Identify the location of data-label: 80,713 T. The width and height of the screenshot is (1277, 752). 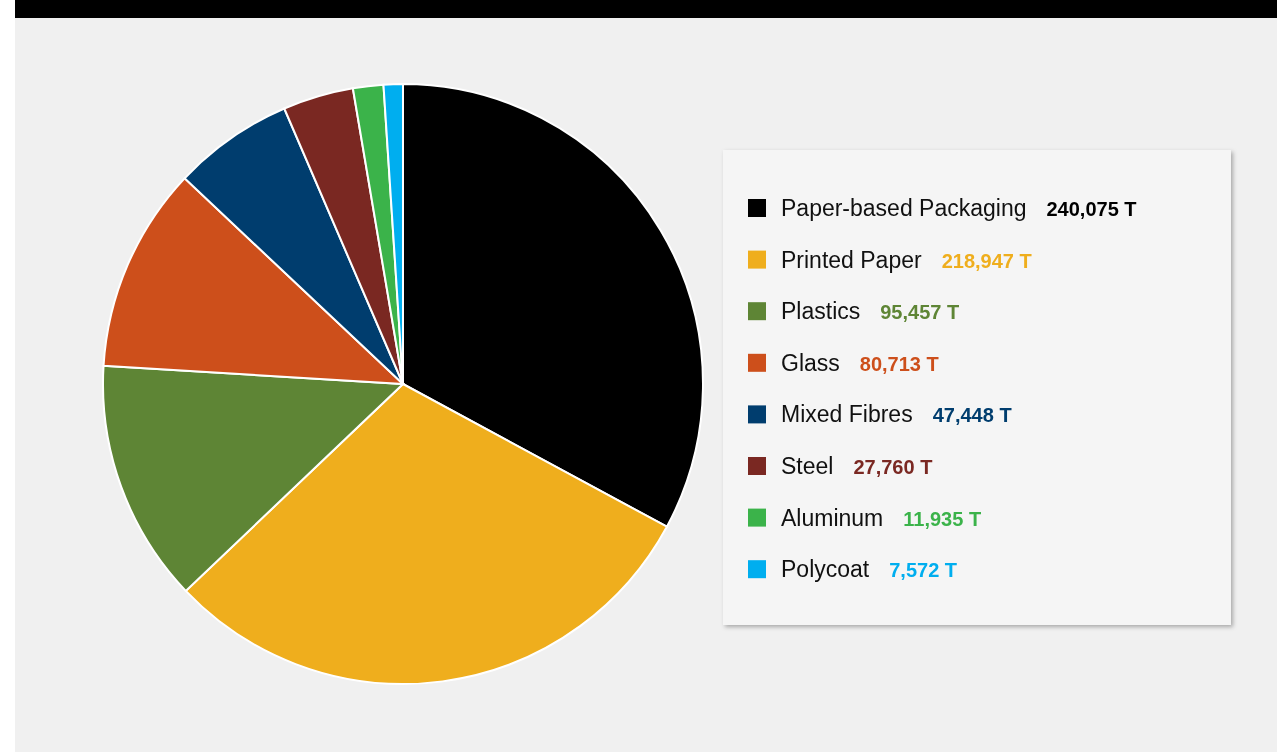
(899, 363).